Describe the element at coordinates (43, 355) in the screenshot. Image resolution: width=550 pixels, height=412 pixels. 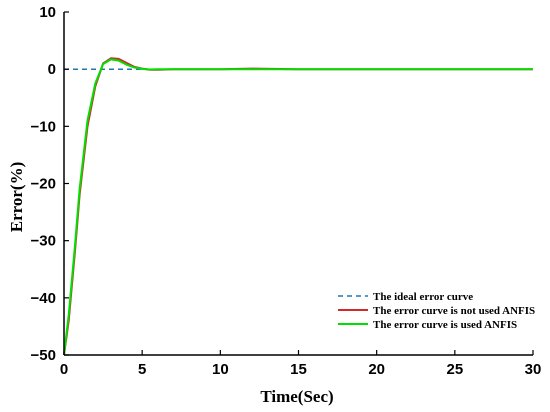
I see `y-tick-label: −50` at that location.